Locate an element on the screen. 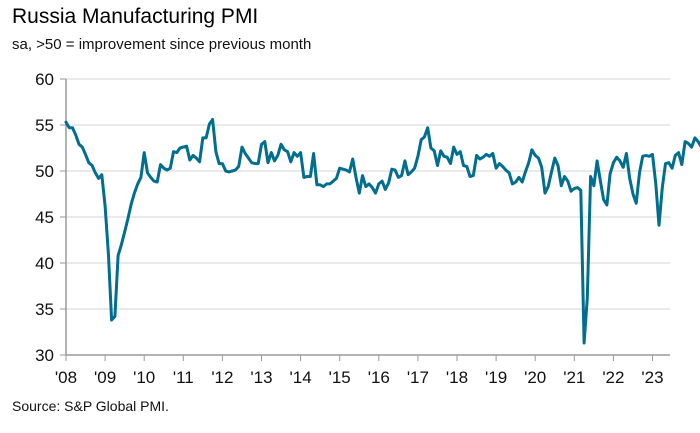 The height and width of the screenshot is (433, 700). y-axis: 30 35 40 45 50 55 60 is located at coordinates (51, 217).